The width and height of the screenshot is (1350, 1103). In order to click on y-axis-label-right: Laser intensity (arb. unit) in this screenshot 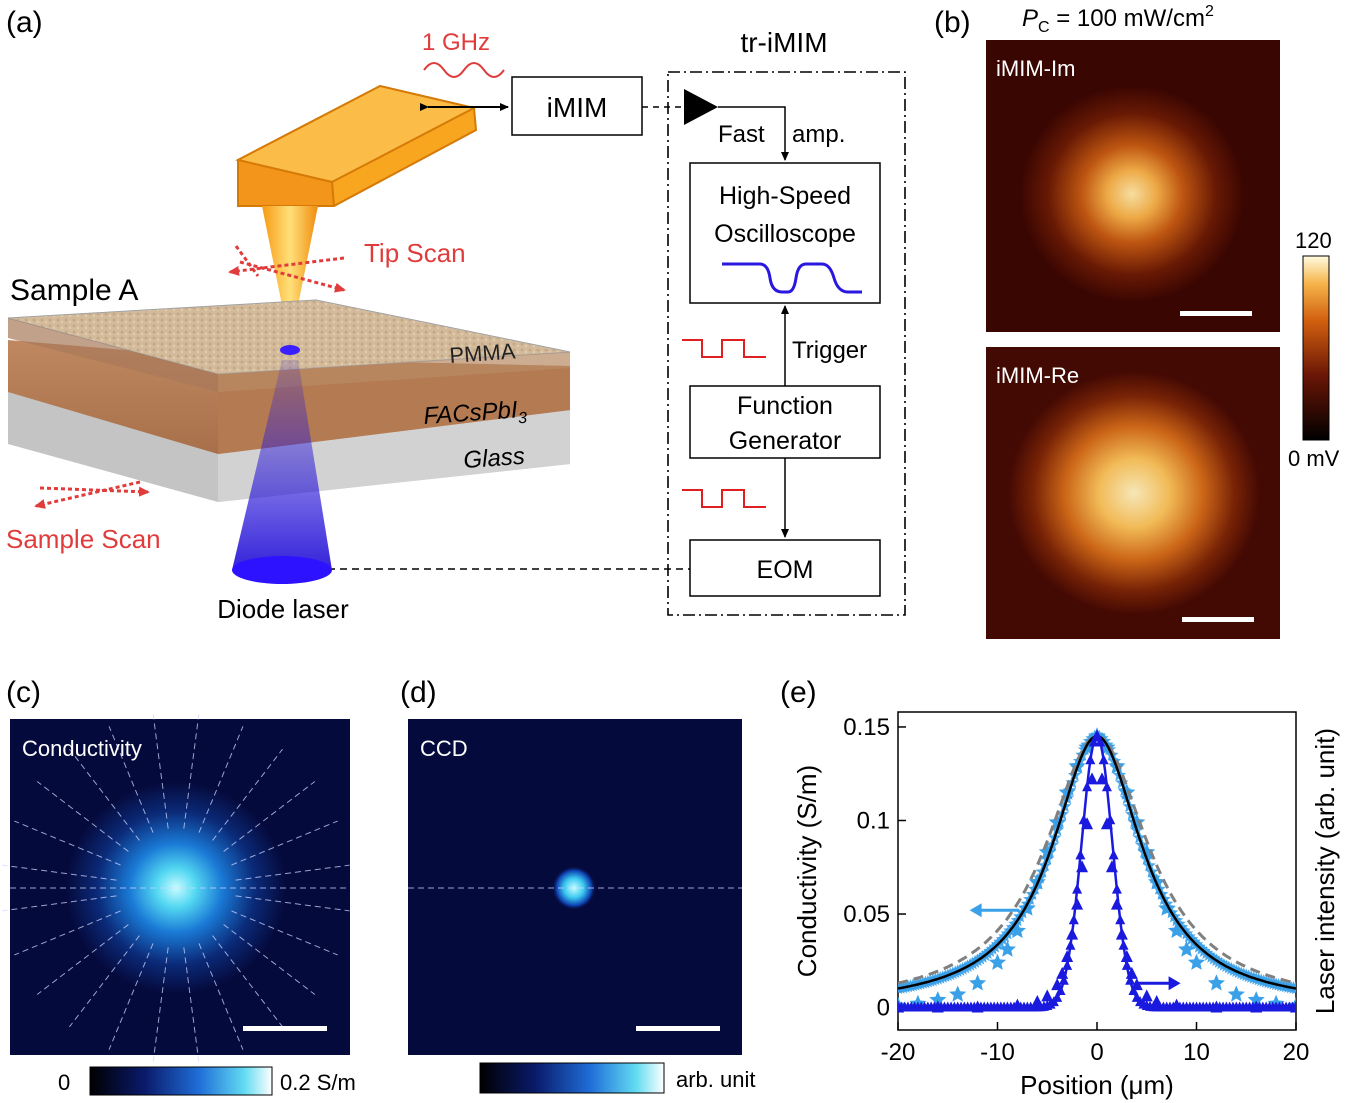, I will do `click(1325, 871)`.